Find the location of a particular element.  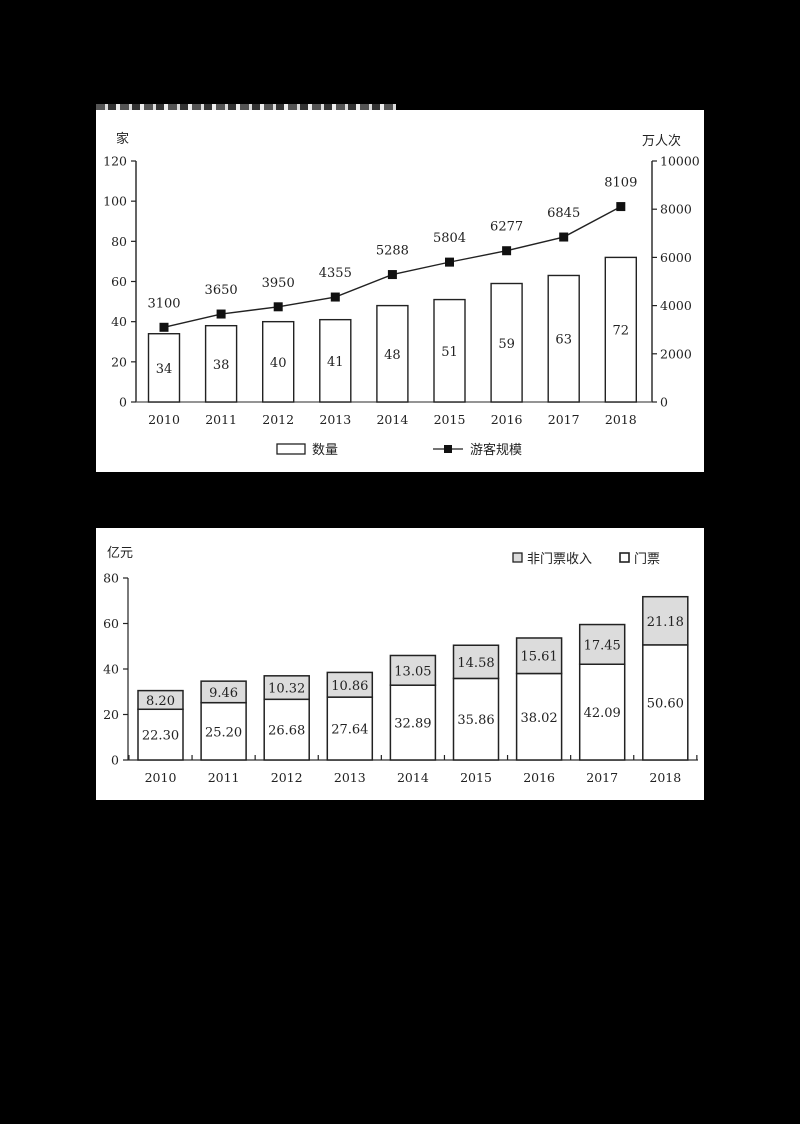

bar-value-label: 34 is located at coordinates (164, 369).